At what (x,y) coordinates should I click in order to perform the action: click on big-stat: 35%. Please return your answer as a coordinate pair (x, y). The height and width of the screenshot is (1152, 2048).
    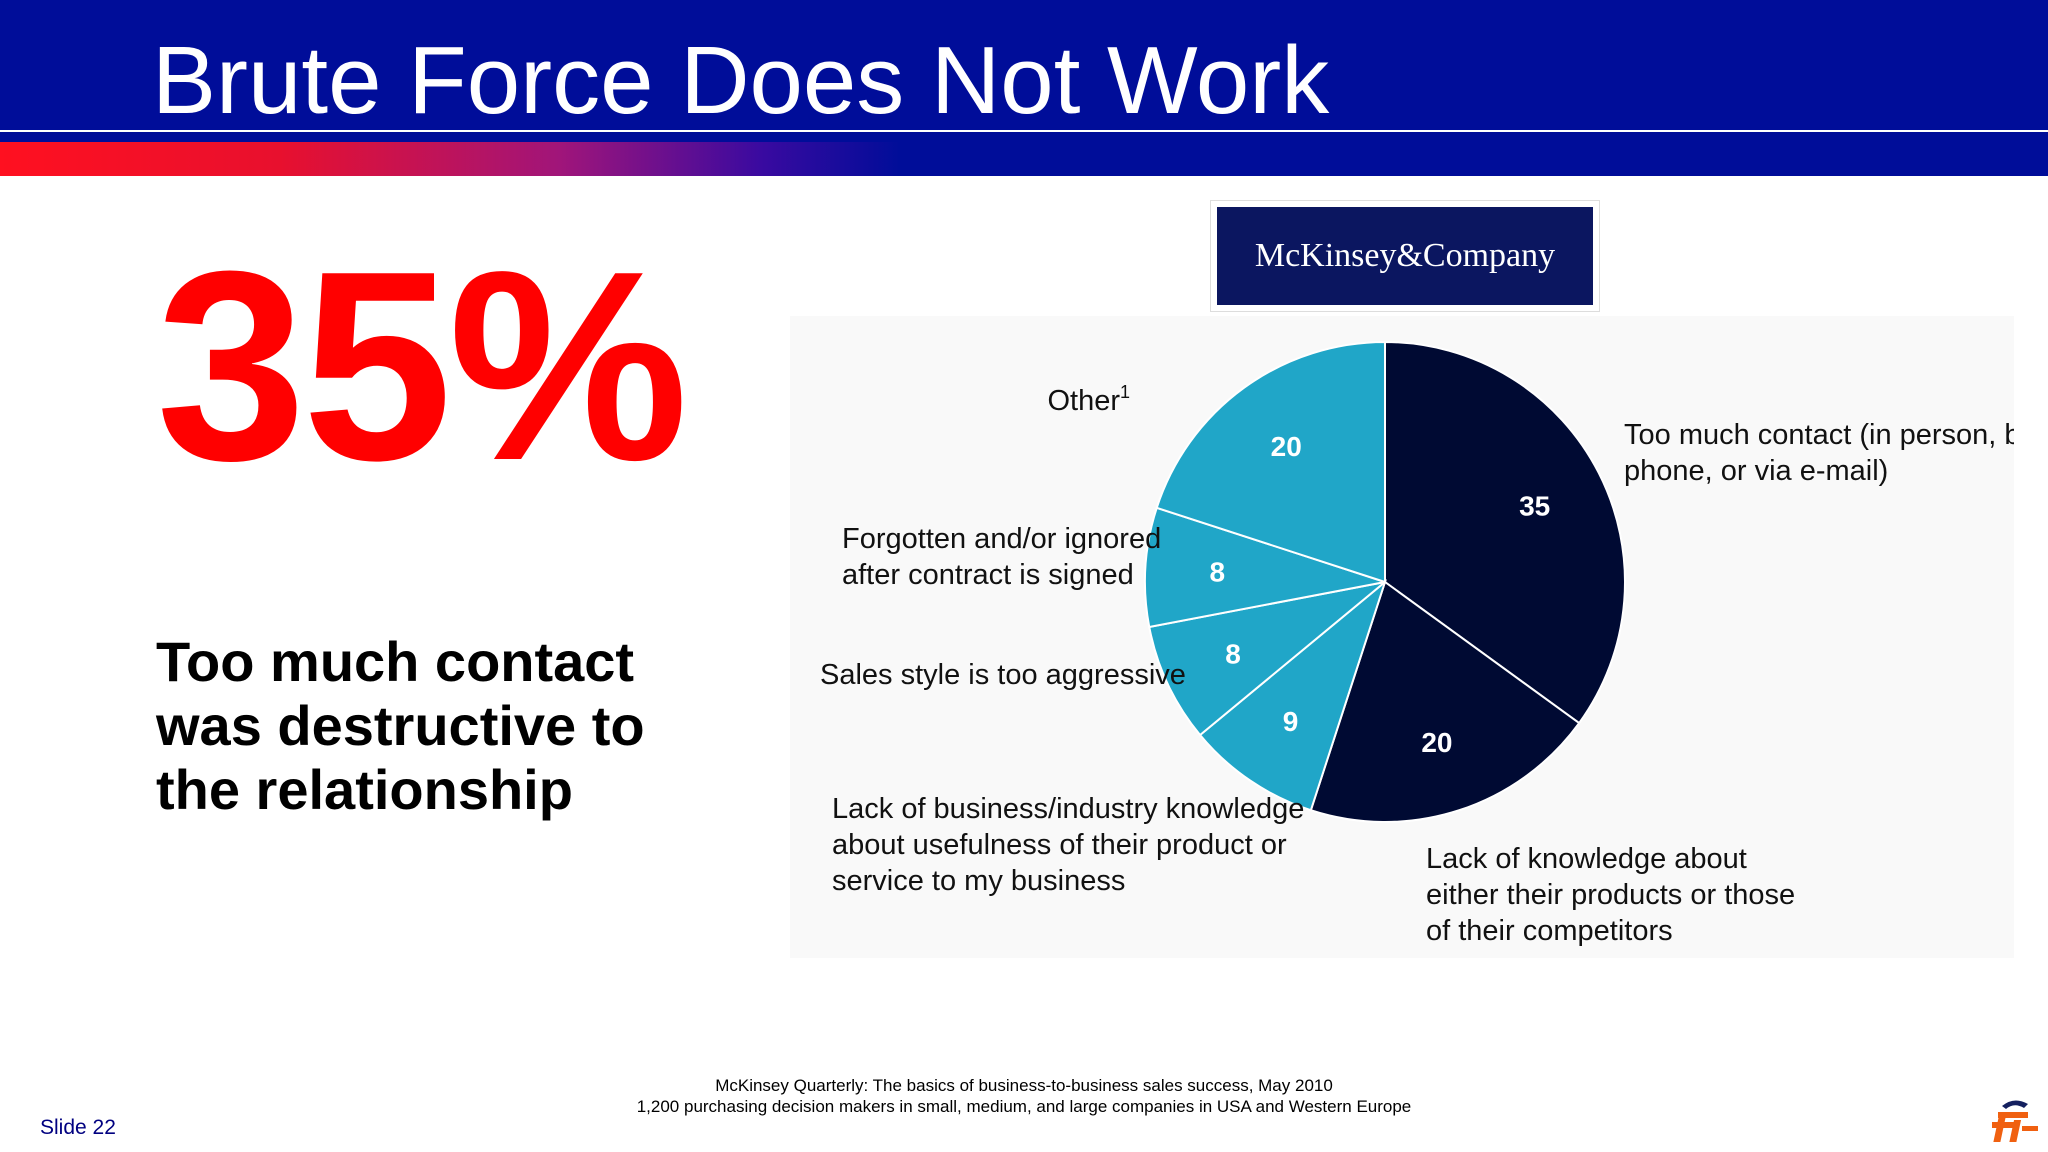
    Looking at the image, I should click on (422, 366).